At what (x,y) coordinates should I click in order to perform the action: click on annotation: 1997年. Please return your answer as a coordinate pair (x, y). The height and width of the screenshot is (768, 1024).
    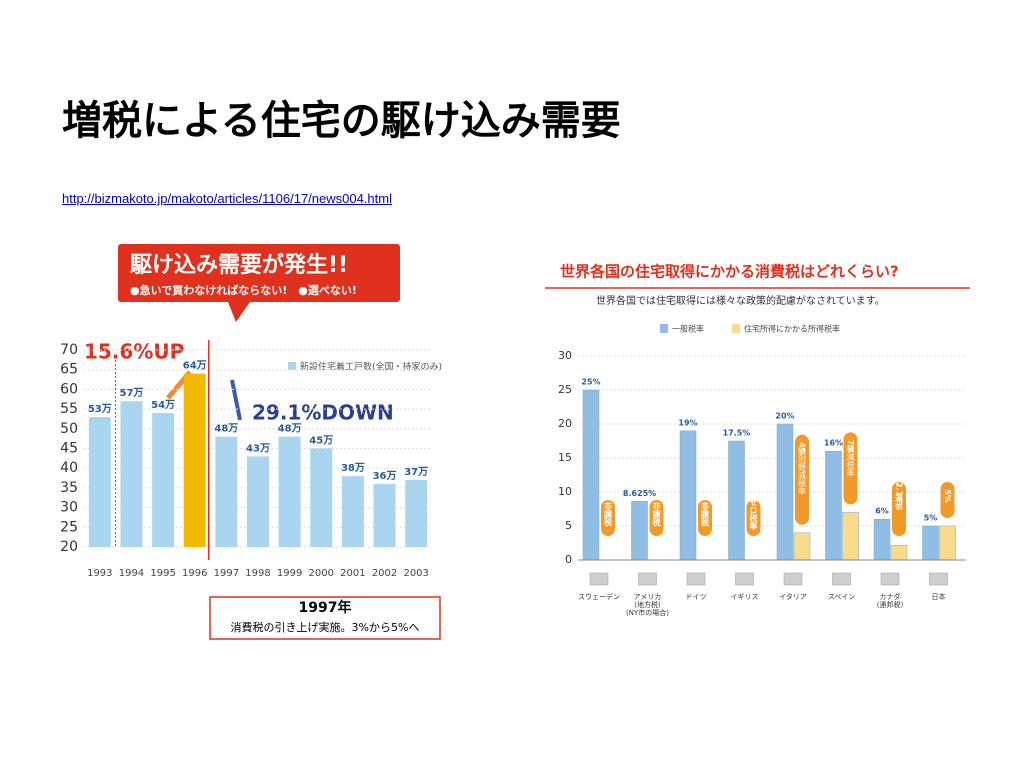
    Looking at the image, I should click on (325, 607).